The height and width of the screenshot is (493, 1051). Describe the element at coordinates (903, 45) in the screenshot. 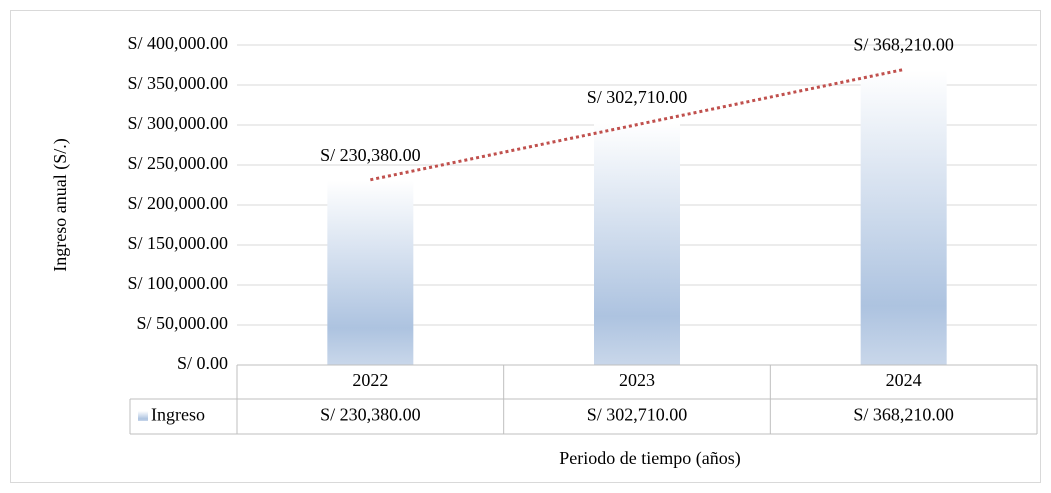

I see `data-label: S/ 368,210.00` at that location.